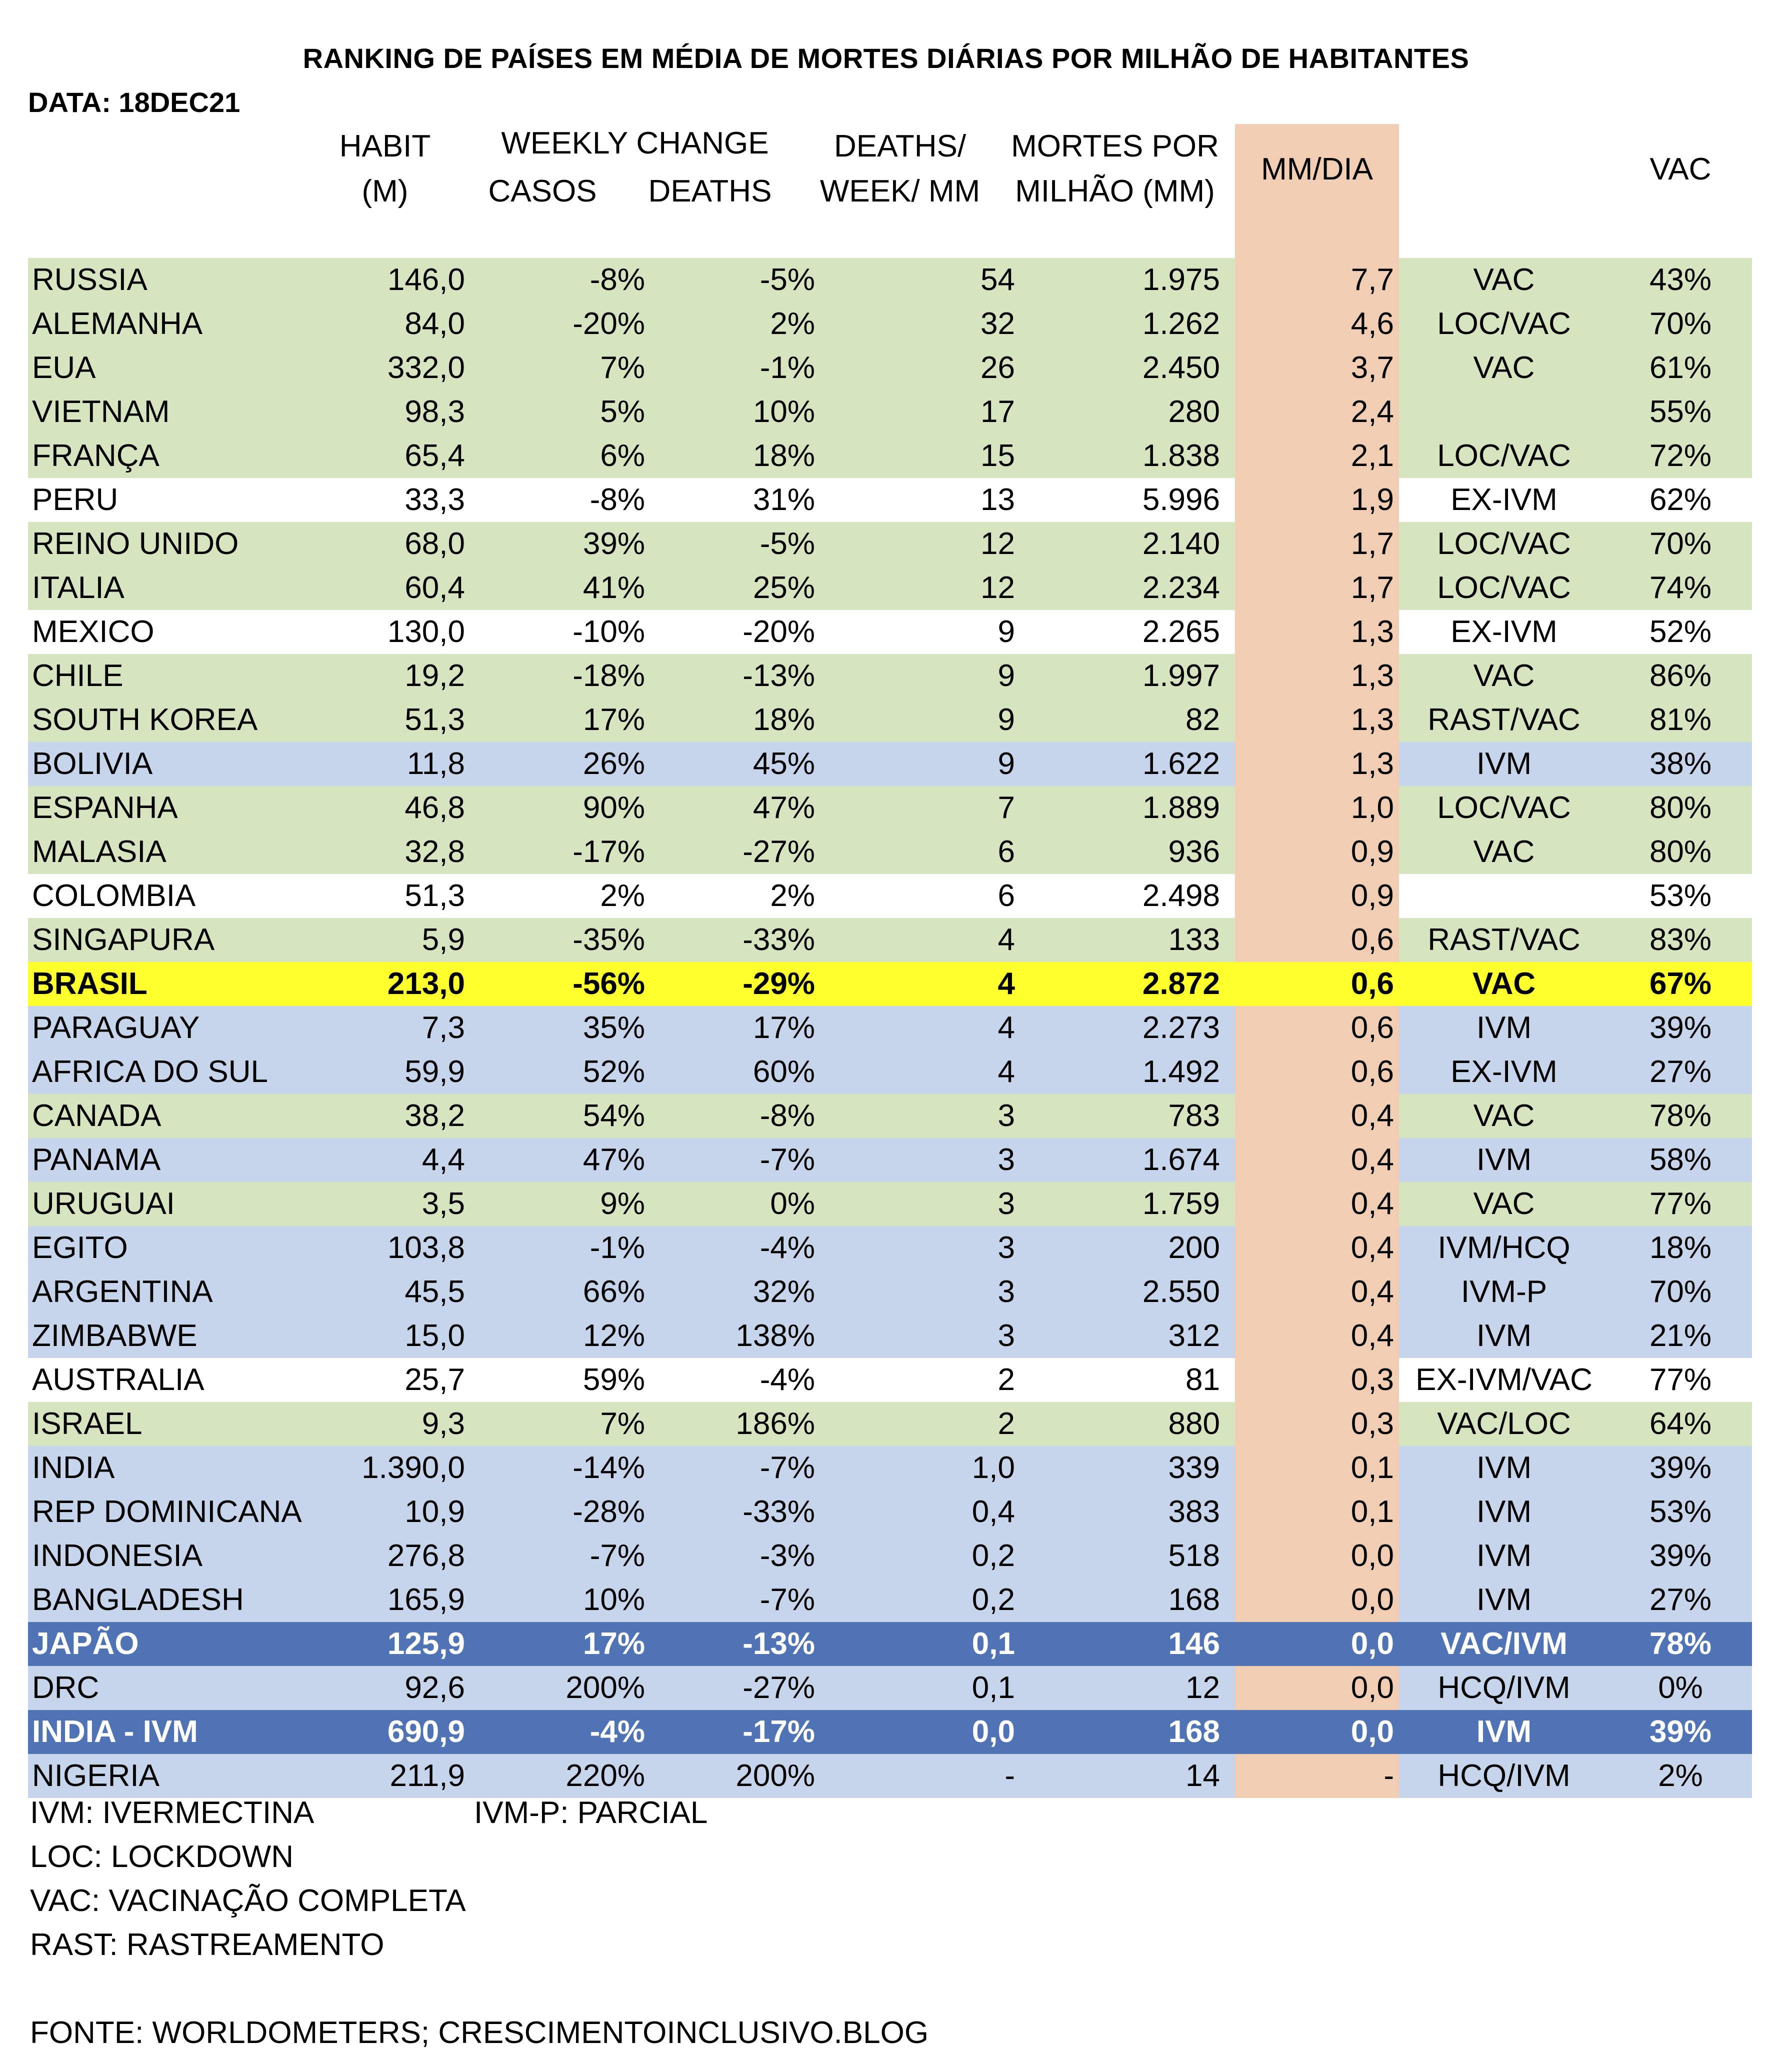  What do you see at coordinates (997, 587) in the screenshot?
I see `deaths-per-week-mm-cell: 12` at bounding box center [997, 587].